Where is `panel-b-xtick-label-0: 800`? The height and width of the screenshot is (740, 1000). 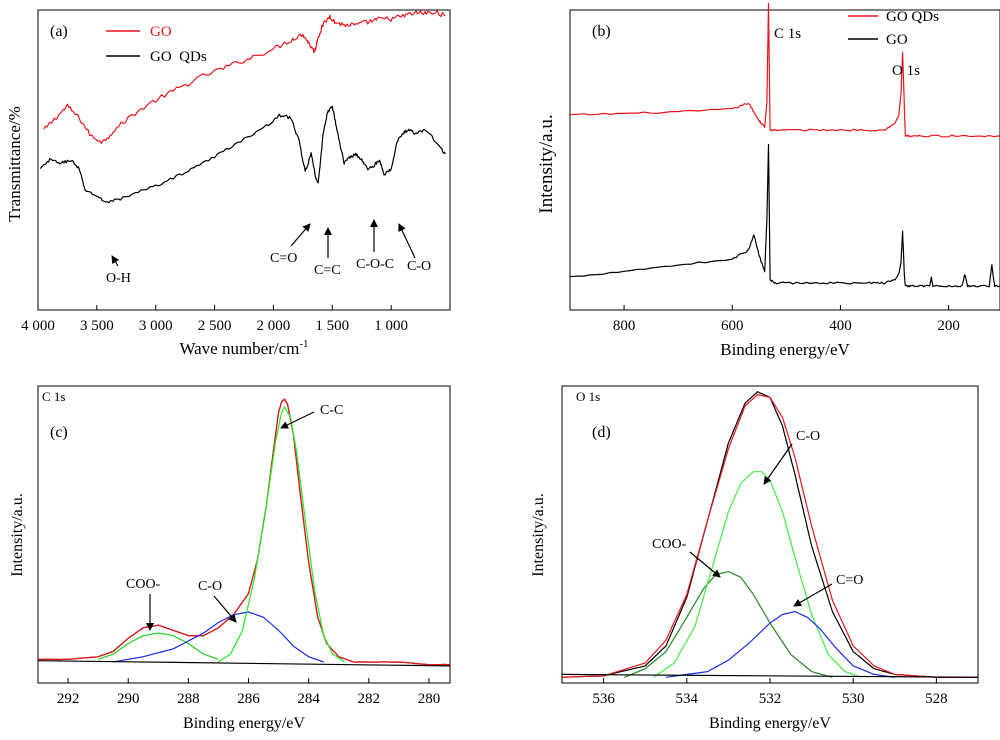 panel-b-xtick-label-0: 800 is located at coordinates (624, 326).